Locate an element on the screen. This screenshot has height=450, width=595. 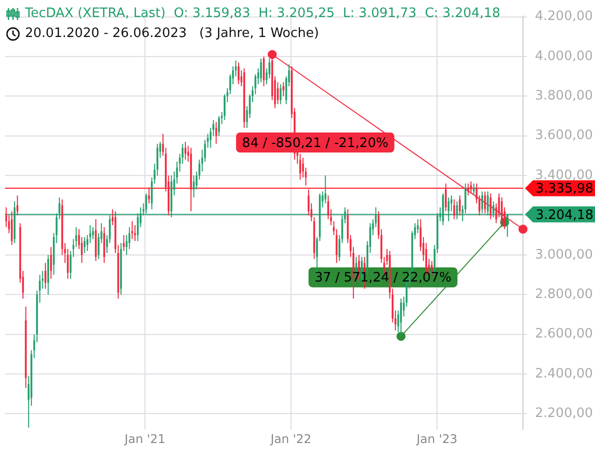
y-tick-label: 3.000,00 is located at coordinates (564, 254).